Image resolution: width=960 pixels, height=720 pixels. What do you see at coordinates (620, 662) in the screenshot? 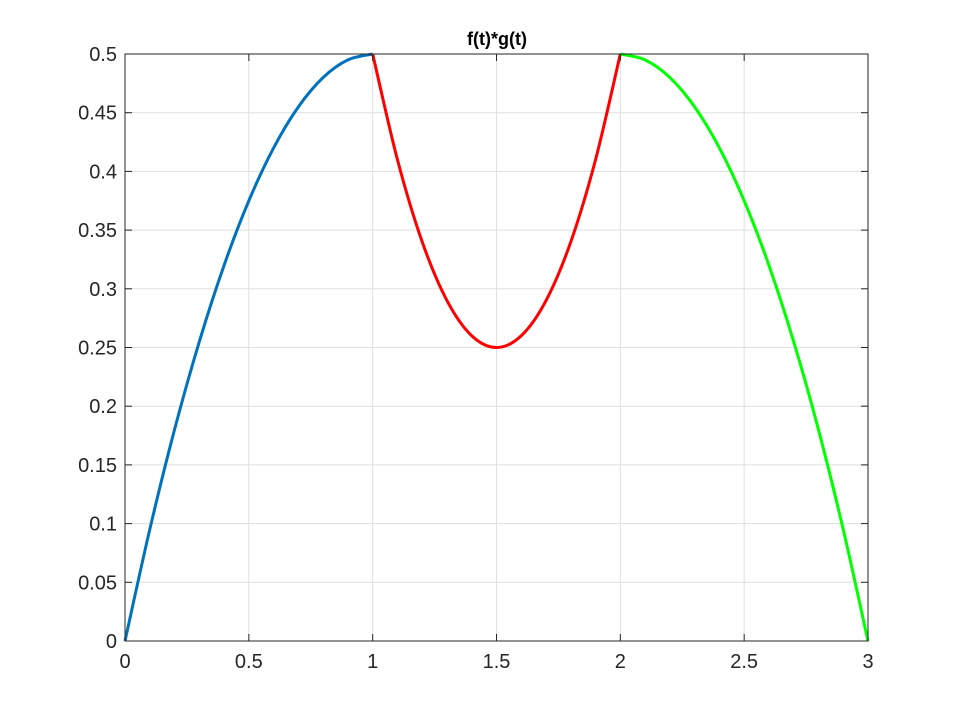
I see `x-tick-label: 2` at bounding box center [620, 662].